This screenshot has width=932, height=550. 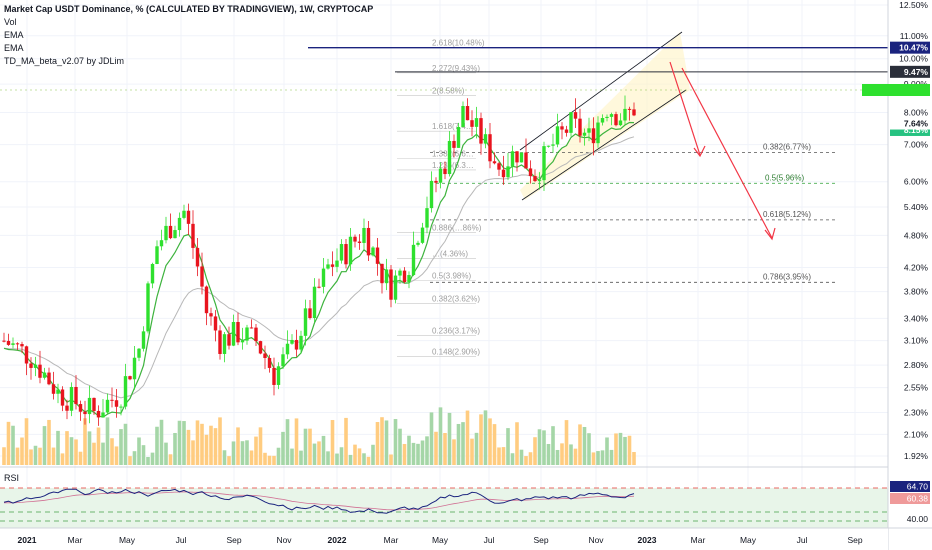 What do you see at coordinates (450, 254) in the screenshot?
I see `fib-label: …(4.36%)` at bounding box center [450, 254].